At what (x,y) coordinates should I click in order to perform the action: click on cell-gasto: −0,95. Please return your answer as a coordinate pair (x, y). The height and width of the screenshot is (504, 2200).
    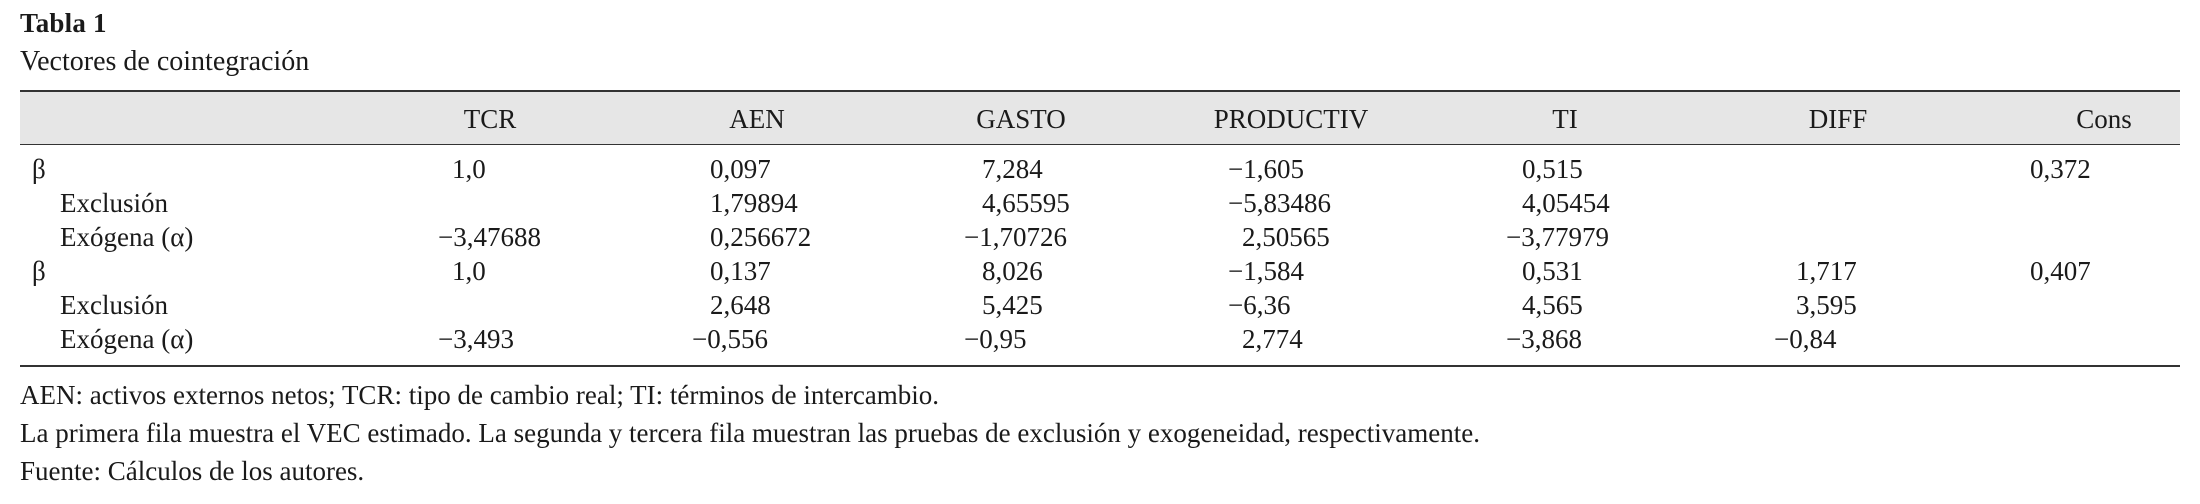
    Looking at the image, I should click on (995, 339).